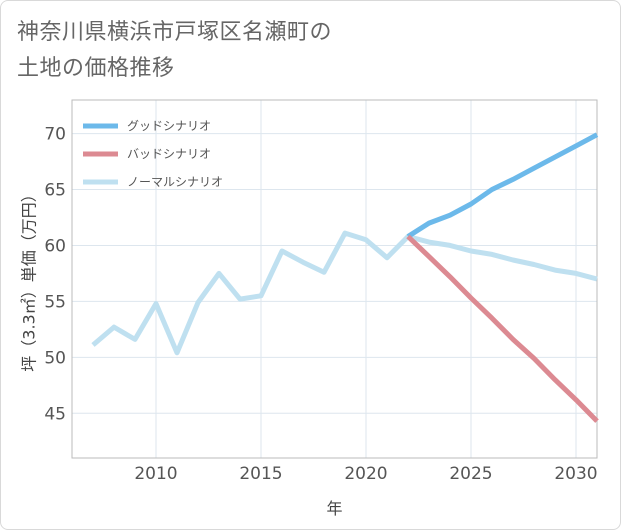  Describe the element at coordinates (55, 135) in the screenshot. I see `y-tick-label: 70` at that location.